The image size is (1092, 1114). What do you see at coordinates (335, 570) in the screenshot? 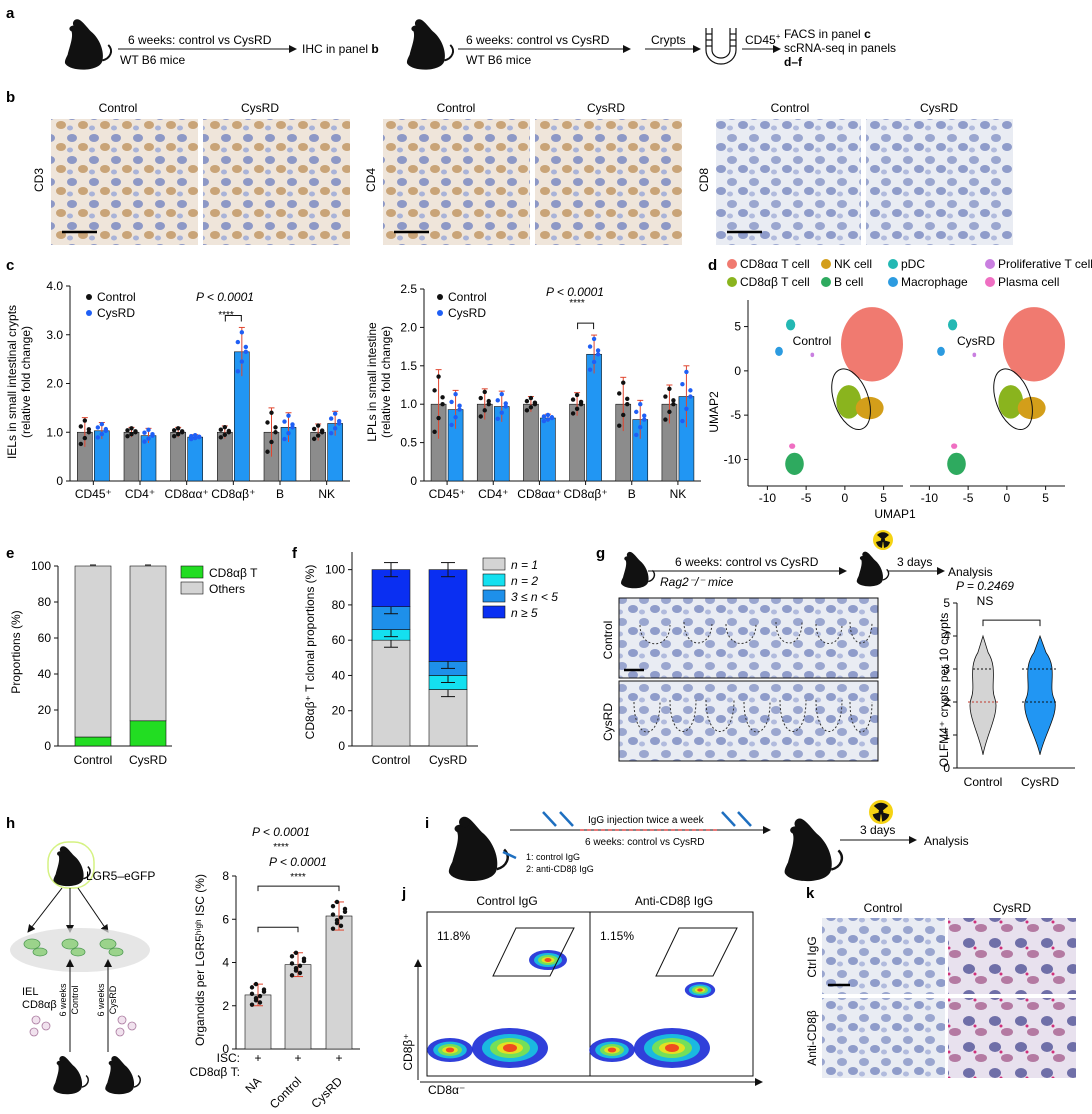
I see `y-tick-label: 100` at bounding box center [335, 570].